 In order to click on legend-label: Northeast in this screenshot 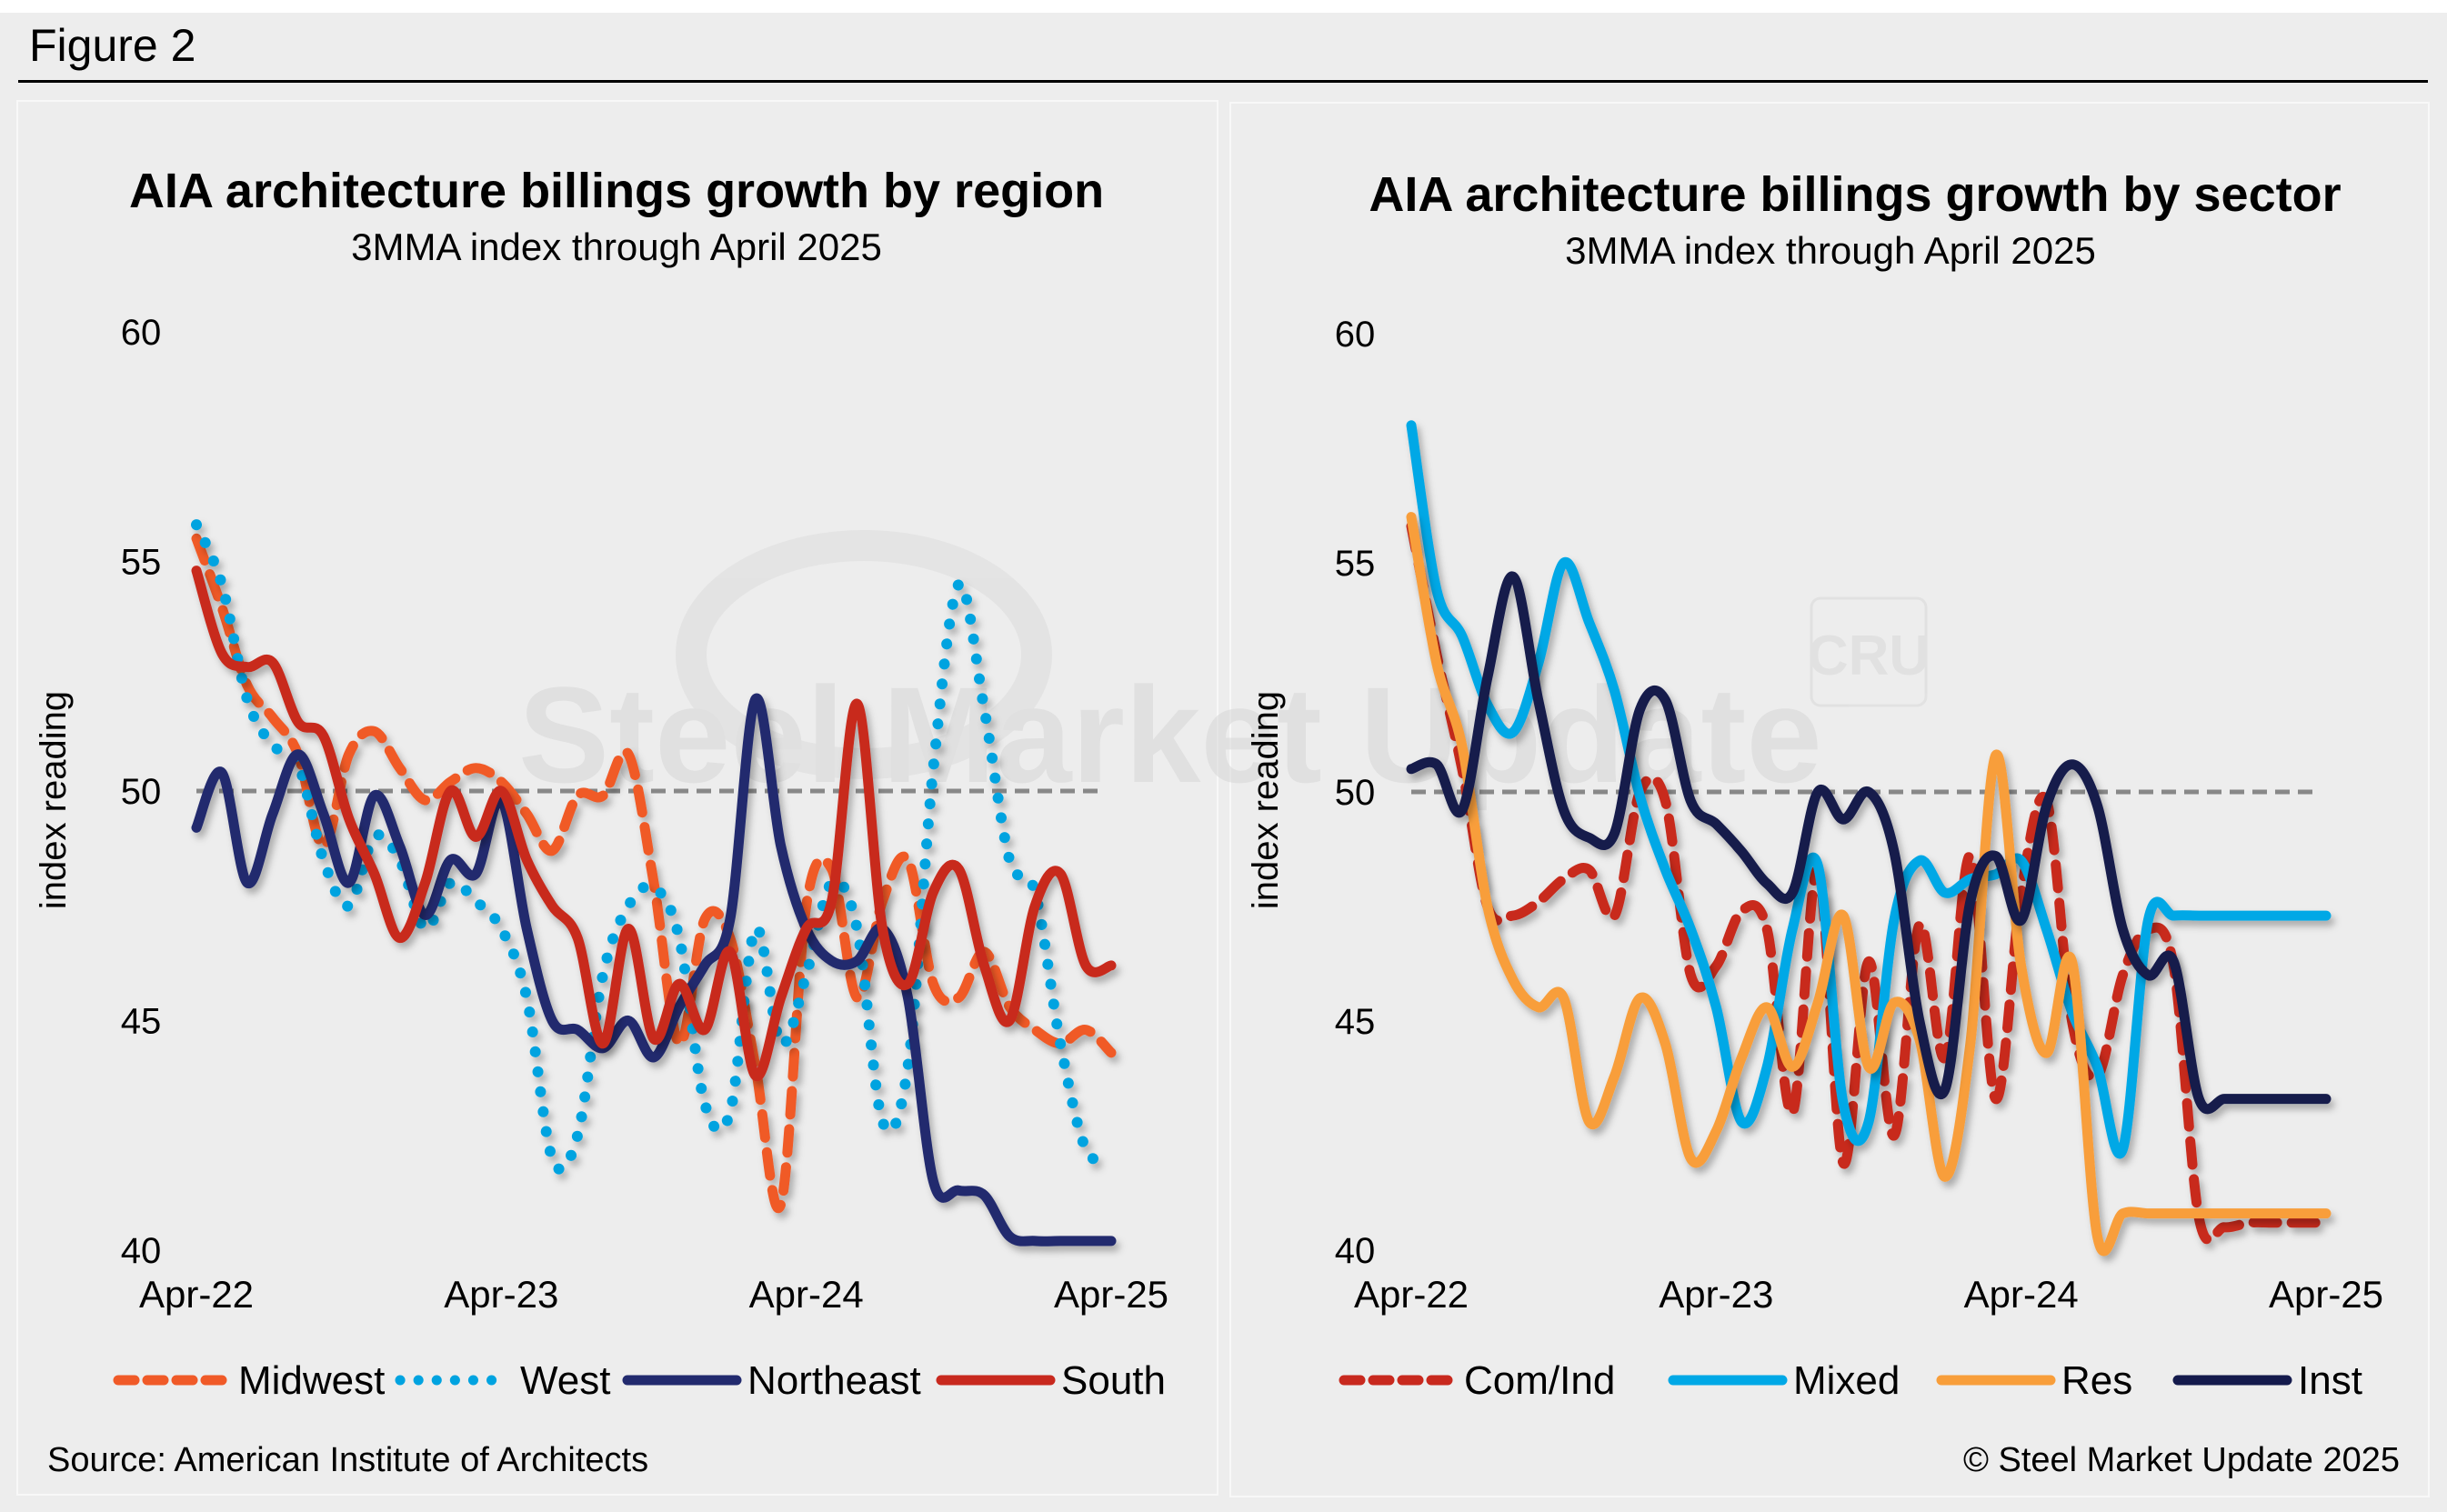, I will do `click(834, 1380)`.